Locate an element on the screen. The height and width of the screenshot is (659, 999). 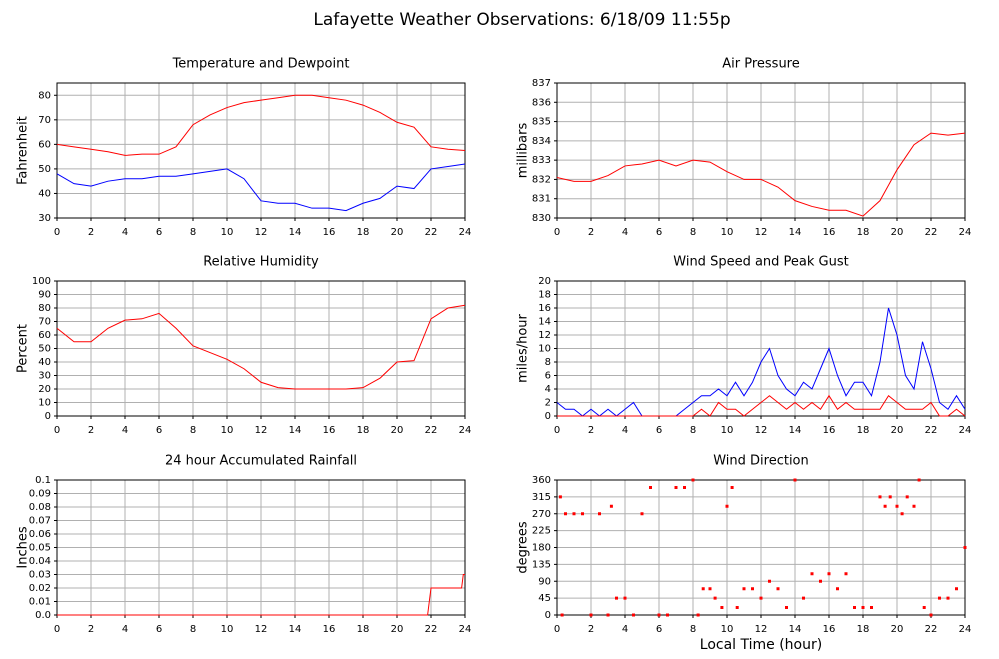
y-axis-label: millibars is located at coordinates (523, 151).